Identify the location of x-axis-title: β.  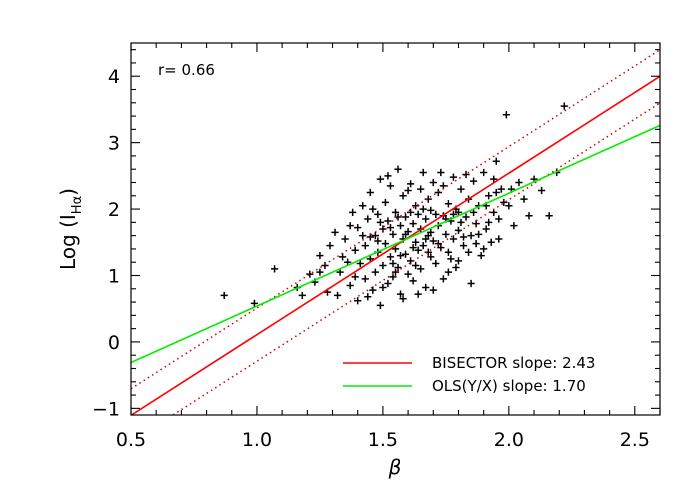
(395, 467).